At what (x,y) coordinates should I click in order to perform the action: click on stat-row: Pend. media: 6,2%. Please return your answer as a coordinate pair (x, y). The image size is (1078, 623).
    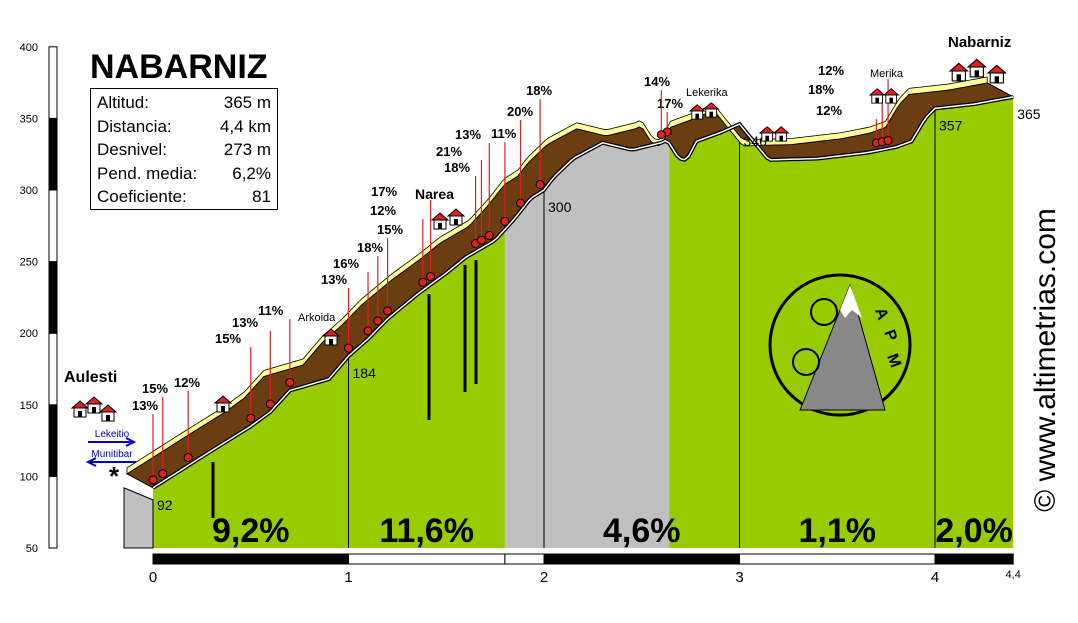
    Looking at the image, I should click on (184, 174).